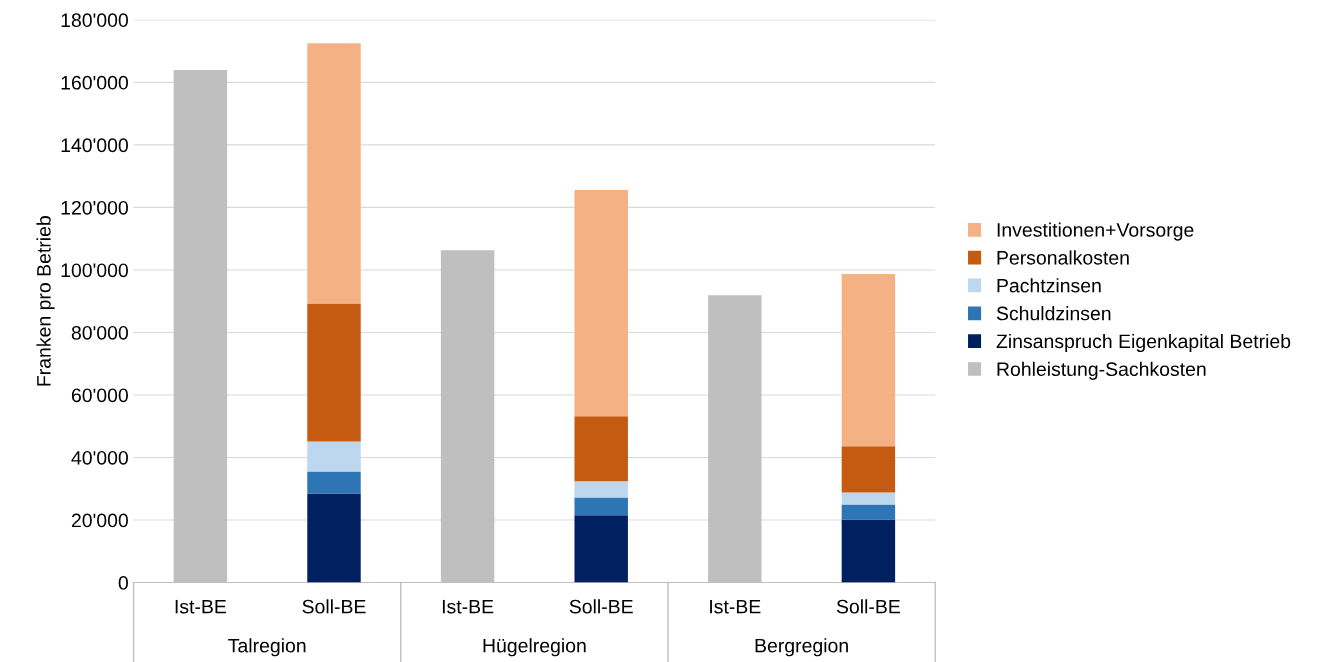  Describe the element at coordinates (534, 647) in the screenshot. I see `text: Hügelregion` at that location.